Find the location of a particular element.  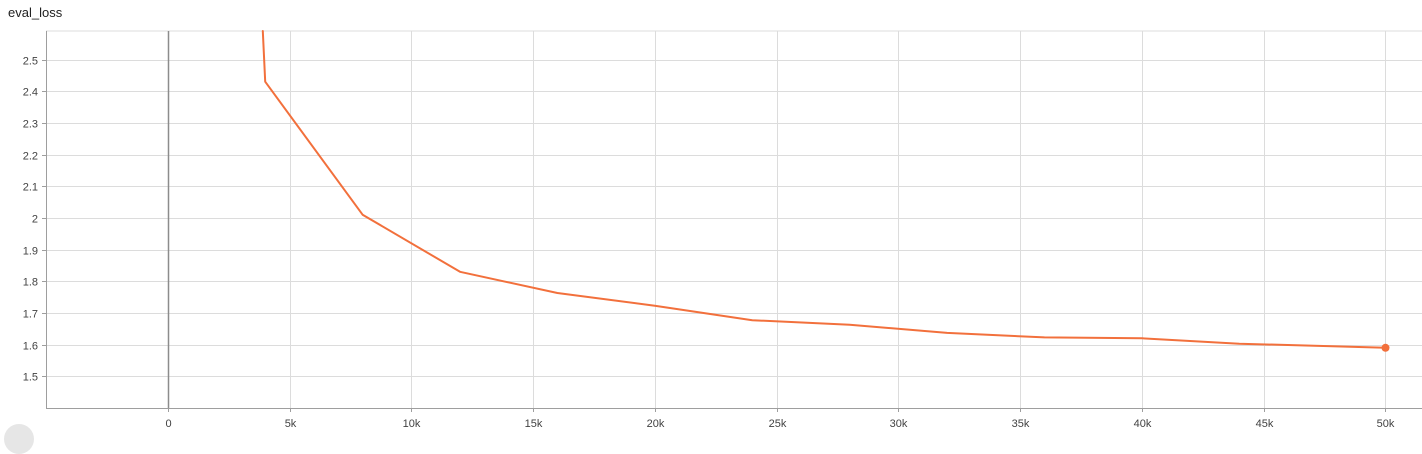

y-tick-label: 1.6 is located at coordinates (30, 347).